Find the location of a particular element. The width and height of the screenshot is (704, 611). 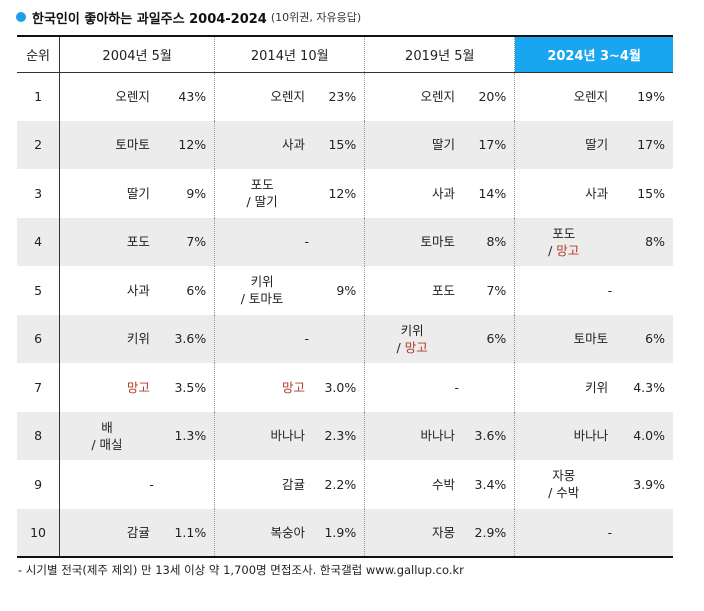

percent-cell: 4.0% is located at coordinates (642, 435).